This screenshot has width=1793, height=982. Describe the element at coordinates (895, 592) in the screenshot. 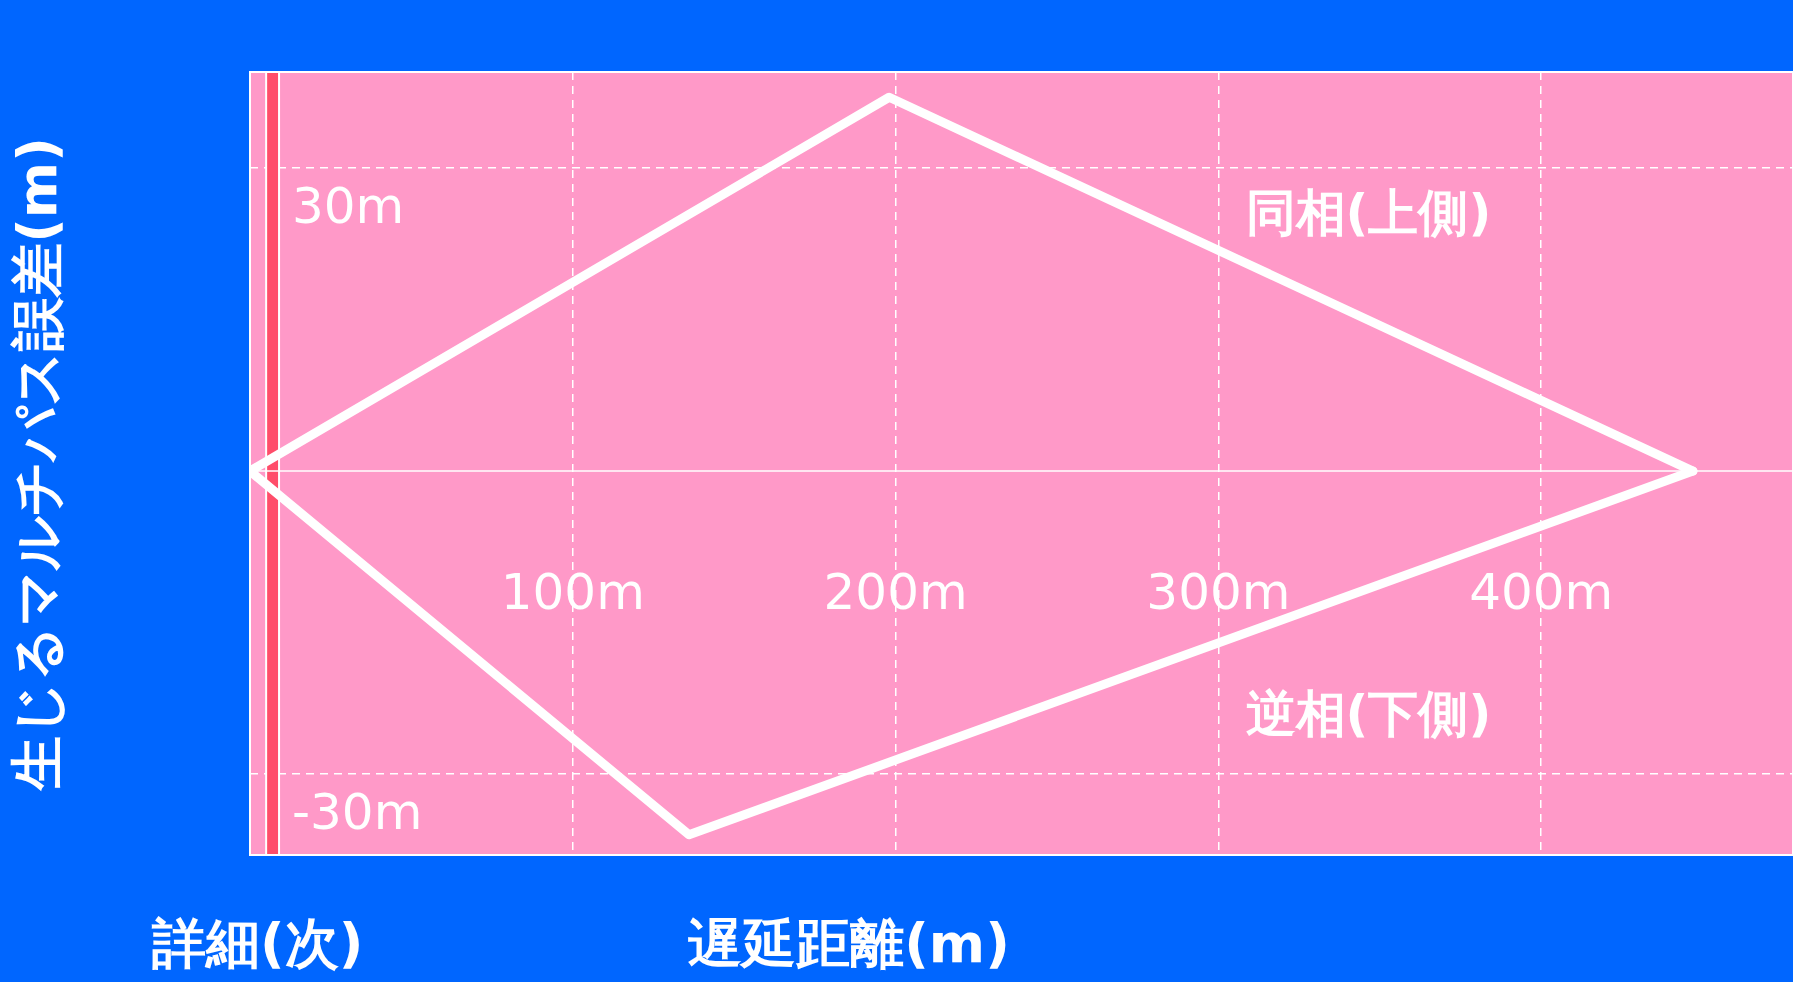

I see `x-tick-label: 200m` at that location.